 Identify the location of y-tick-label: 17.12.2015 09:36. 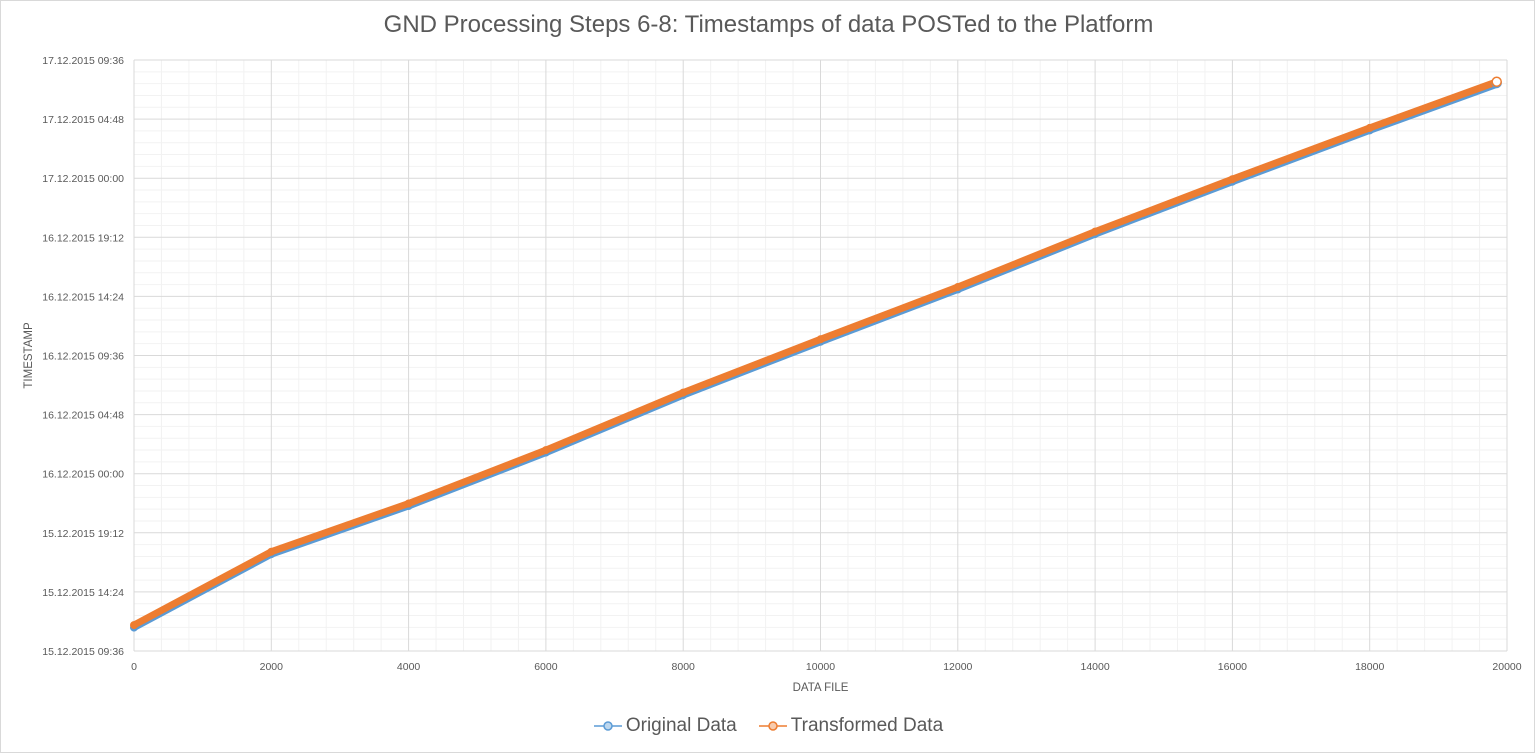
(83, 61).